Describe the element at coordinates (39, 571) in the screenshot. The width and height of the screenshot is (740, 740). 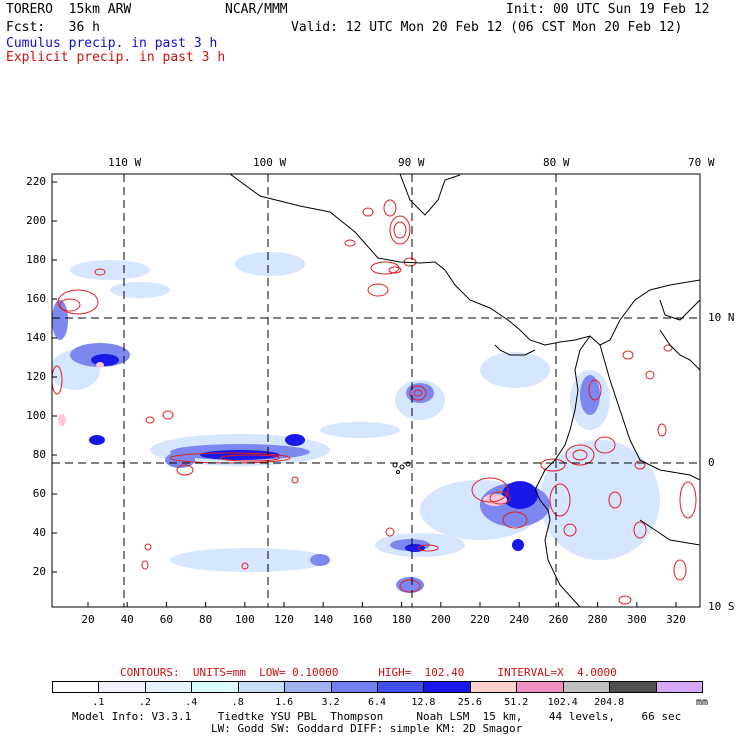
I see `y-tick-label: 20` at that location.